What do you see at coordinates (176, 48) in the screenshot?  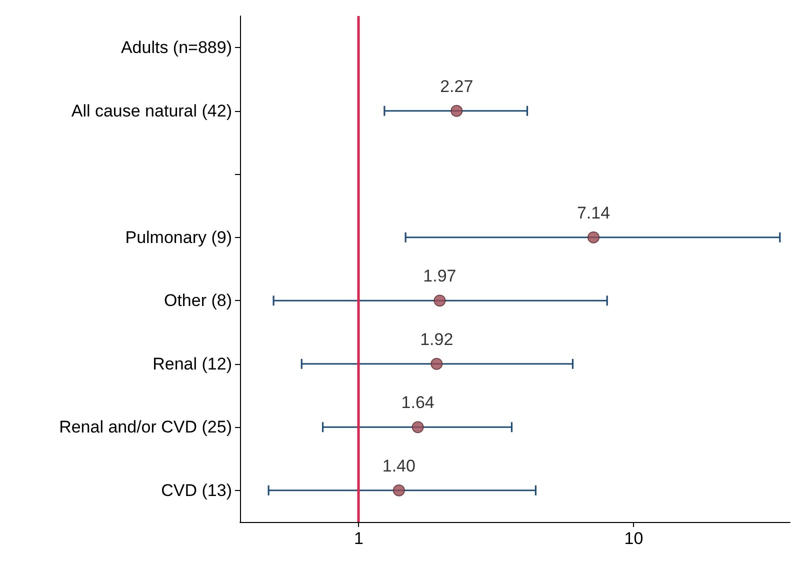 I see `y-tick-label: Adults (n=889)` at bounding box center [176, 48].